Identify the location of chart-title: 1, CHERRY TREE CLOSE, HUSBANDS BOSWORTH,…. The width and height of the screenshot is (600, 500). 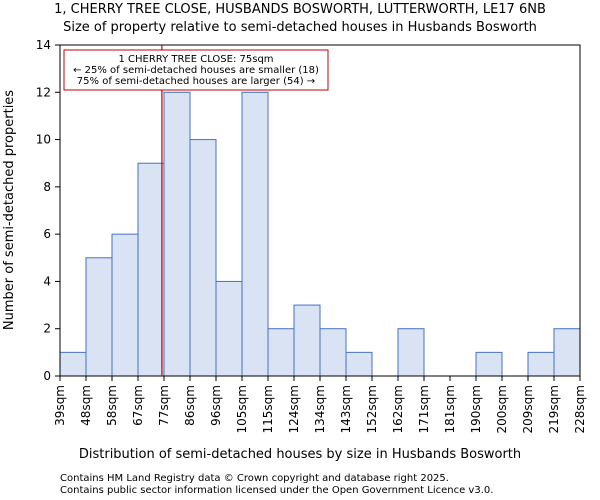
(300, 9).